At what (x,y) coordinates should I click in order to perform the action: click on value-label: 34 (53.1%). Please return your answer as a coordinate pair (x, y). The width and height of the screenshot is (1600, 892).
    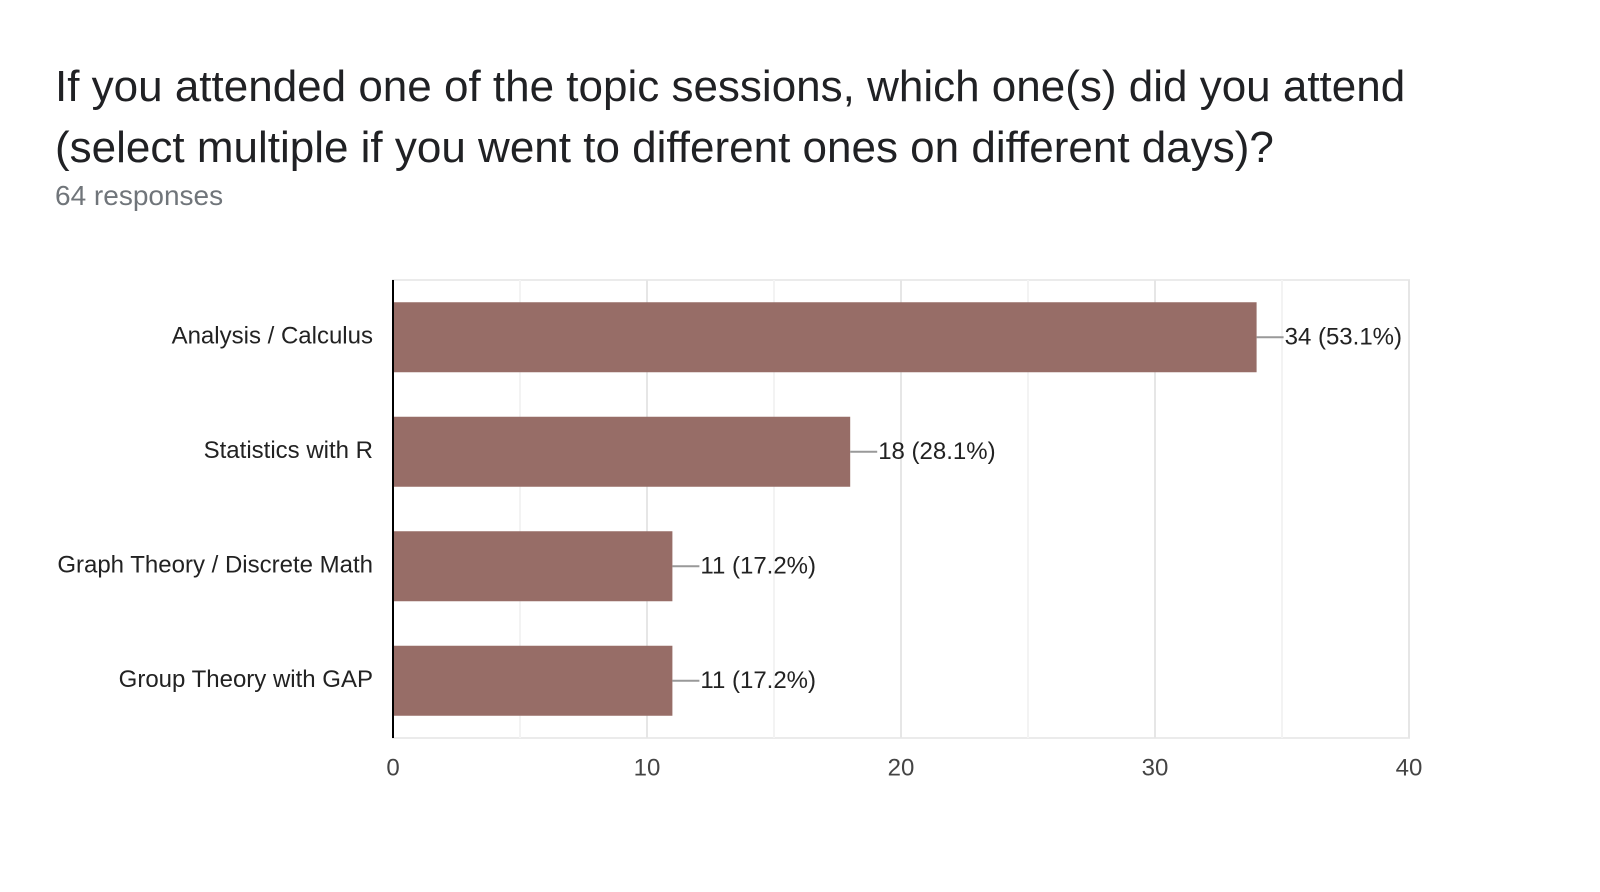
    Looking at the image, I should click on (1343, 337).